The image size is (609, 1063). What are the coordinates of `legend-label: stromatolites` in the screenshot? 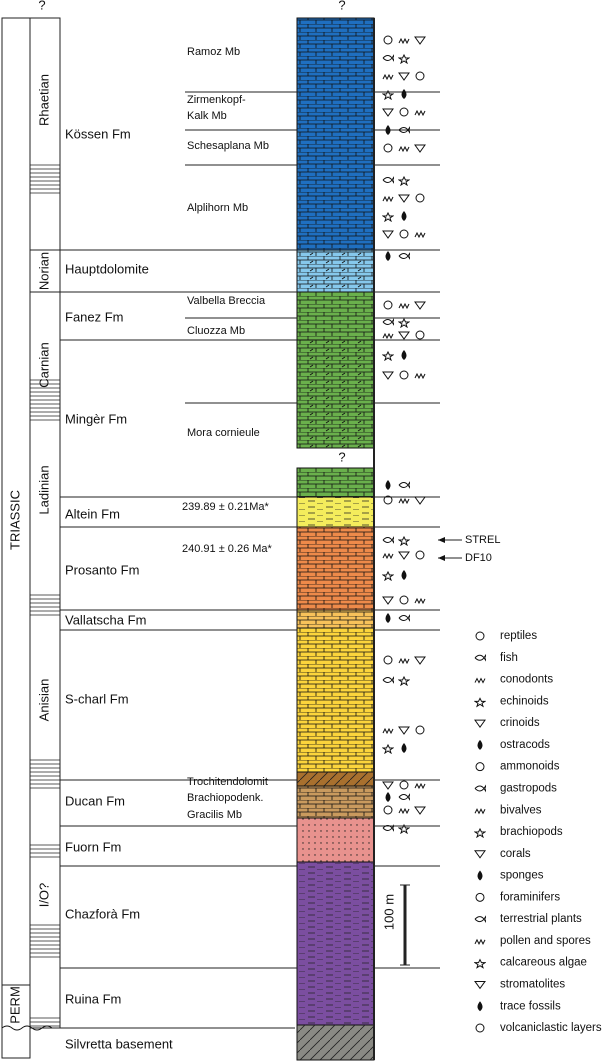 It's located at (532, 984).